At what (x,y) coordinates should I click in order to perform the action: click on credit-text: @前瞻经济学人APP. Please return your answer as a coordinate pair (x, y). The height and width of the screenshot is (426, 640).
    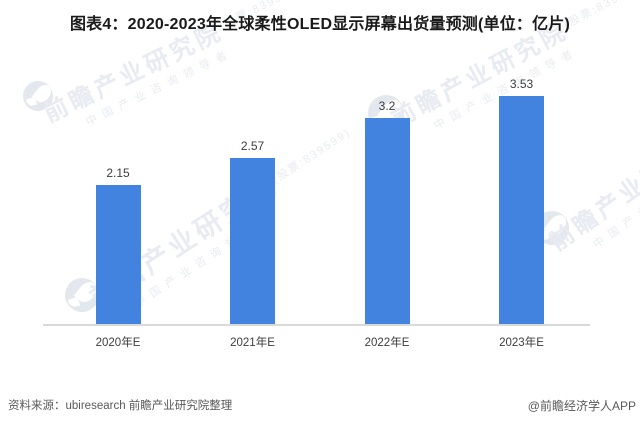
    Looking at the image, I should click on (581, 406).